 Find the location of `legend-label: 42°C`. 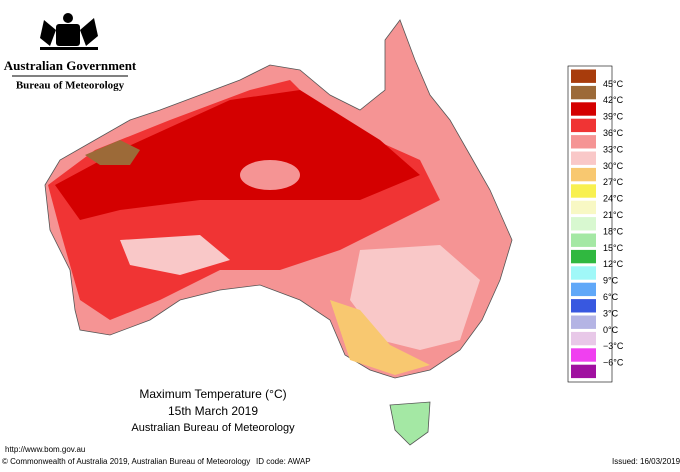

legend-label: 42°C is located at coordinates (613, 100).